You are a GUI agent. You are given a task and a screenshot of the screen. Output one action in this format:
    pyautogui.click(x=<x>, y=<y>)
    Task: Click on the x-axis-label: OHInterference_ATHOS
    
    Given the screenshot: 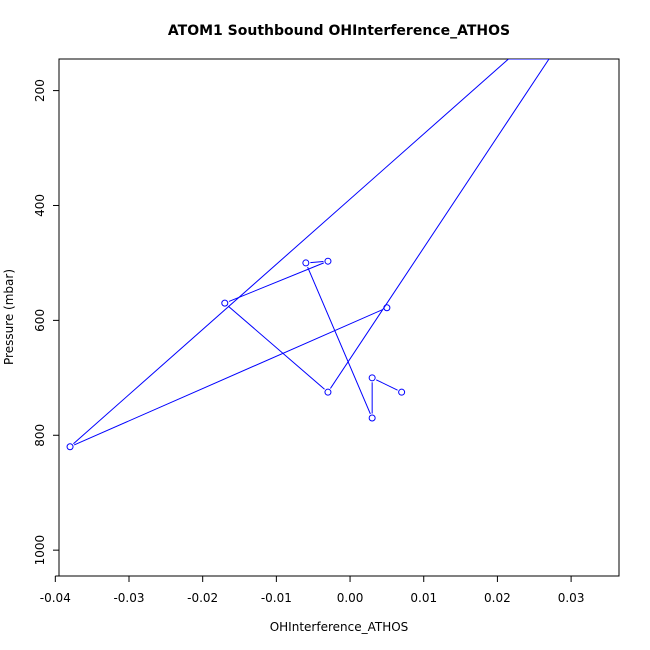 What is the action you would take?
    pyautogui.click(x=339, y=627)
    